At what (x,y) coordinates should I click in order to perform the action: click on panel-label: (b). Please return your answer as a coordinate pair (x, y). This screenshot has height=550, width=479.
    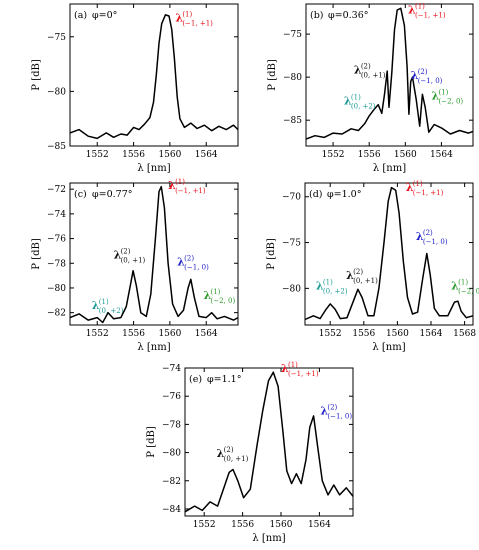
    Looking at the image, I should click on (317, 15).